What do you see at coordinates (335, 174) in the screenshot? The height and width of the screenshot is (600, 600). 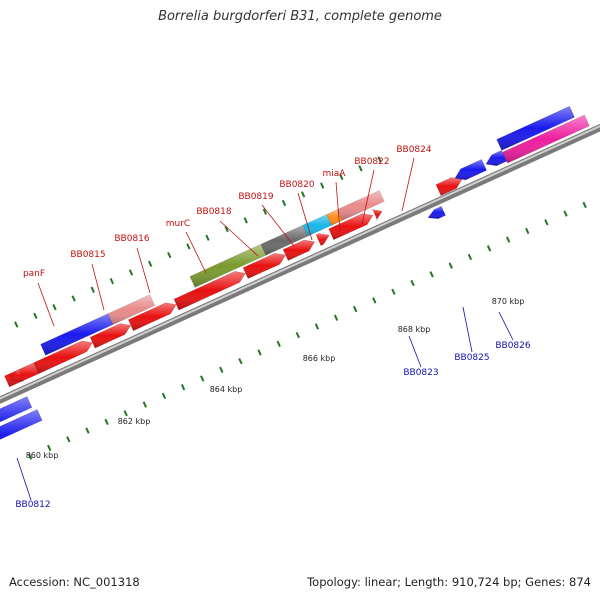 I see `gene-label: miaA` at bounding box center [335, 174].